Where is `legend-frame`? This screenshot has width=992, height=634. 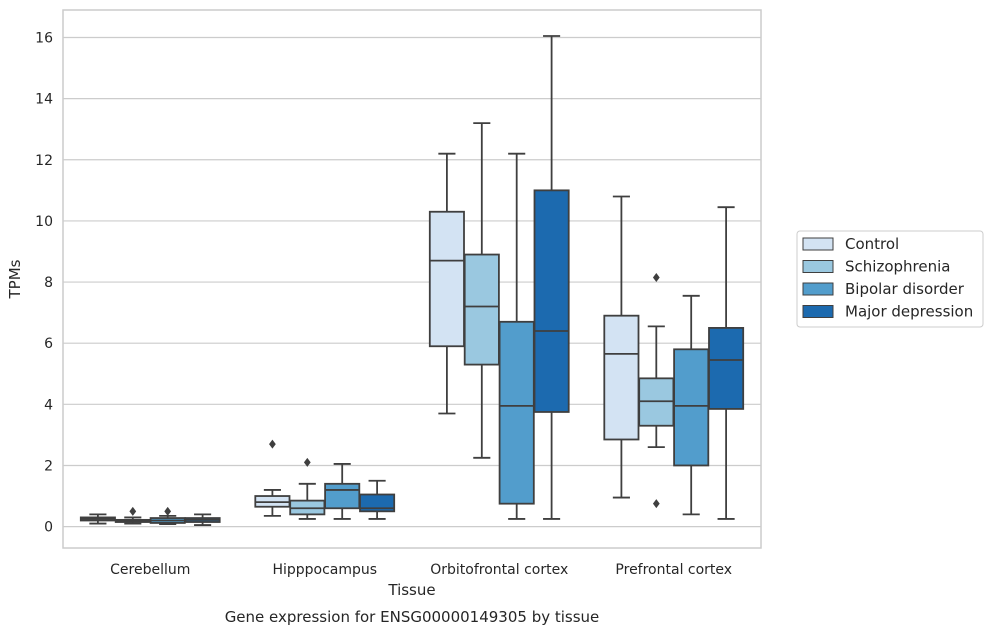 legend-frame is located at coordinates (890, 279).